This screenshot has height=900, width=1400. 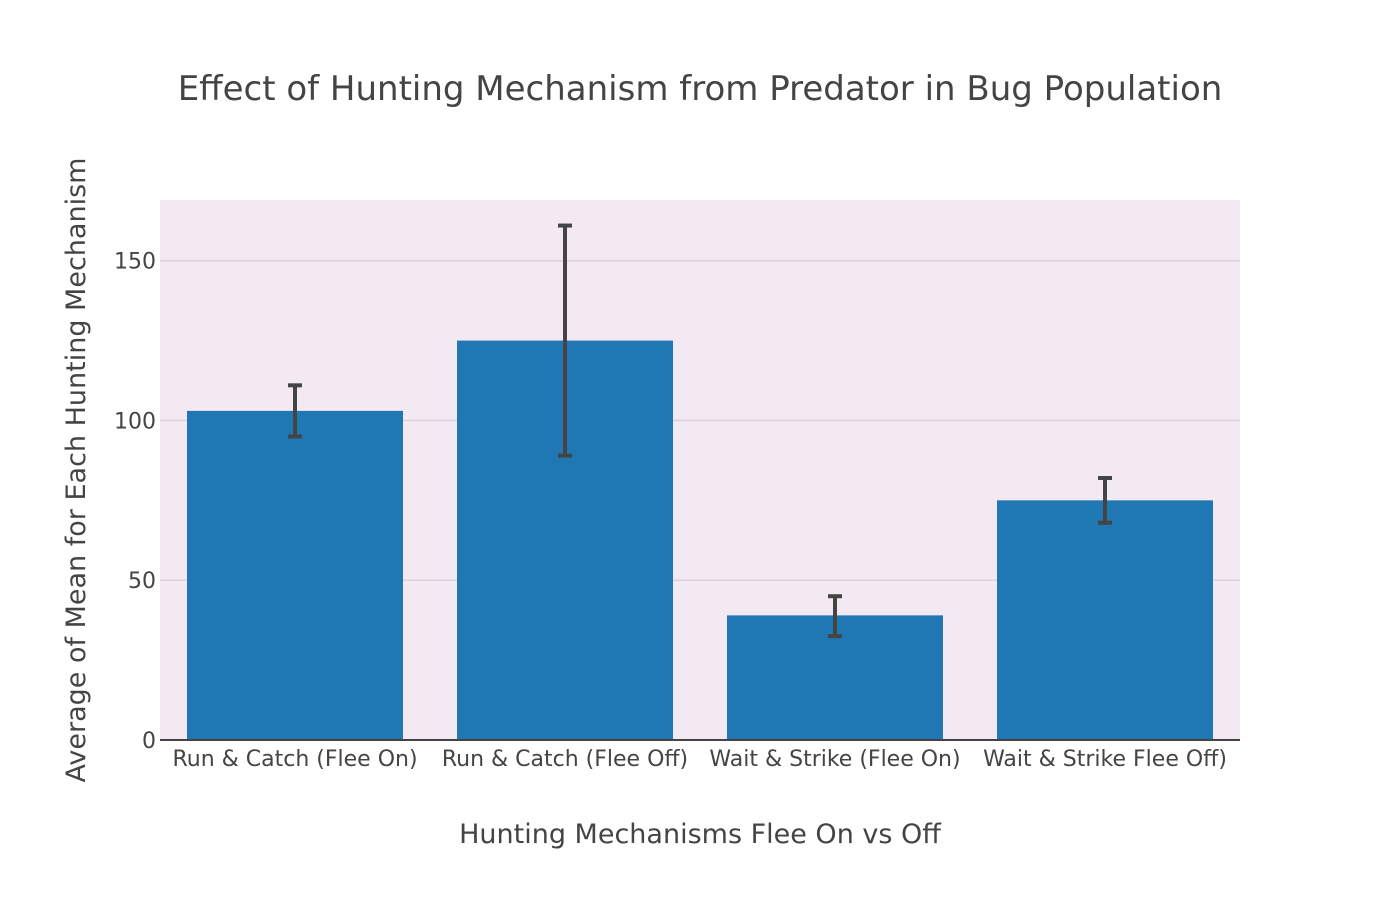 What do you see at coordinates (700, 834) in the screenshot?
I see `x-axis-title: Hunting Mechanisms Flee On vs Off` at bounding box center [700, 834].